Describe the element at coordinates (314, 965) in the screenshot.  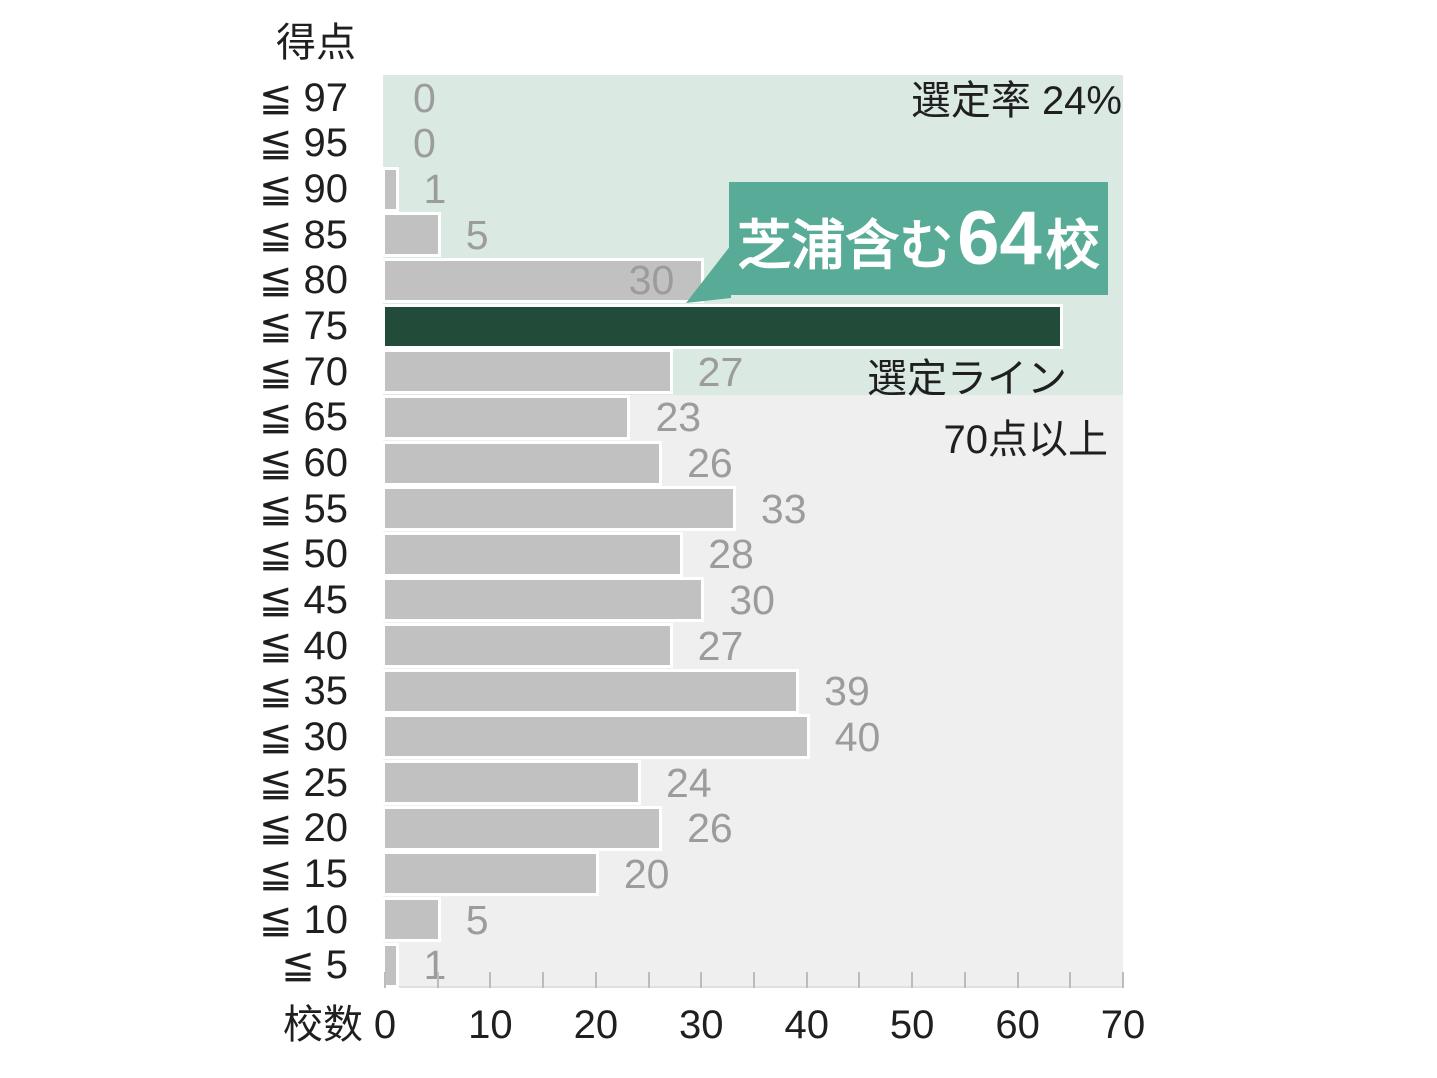
I see `category-label: ≦ 5` at that location.